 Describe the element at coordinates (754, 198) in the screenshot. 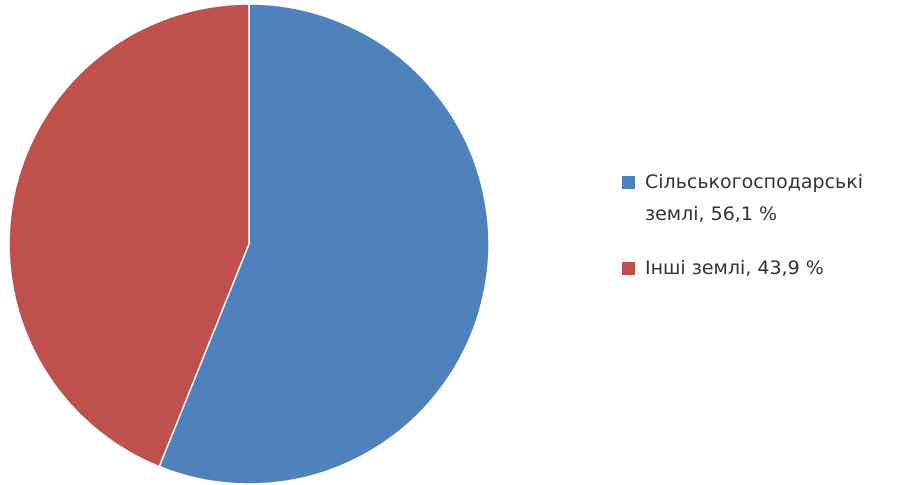

I see `legend-label: Сільськогосподарські землі, 56,1 %` at that location.